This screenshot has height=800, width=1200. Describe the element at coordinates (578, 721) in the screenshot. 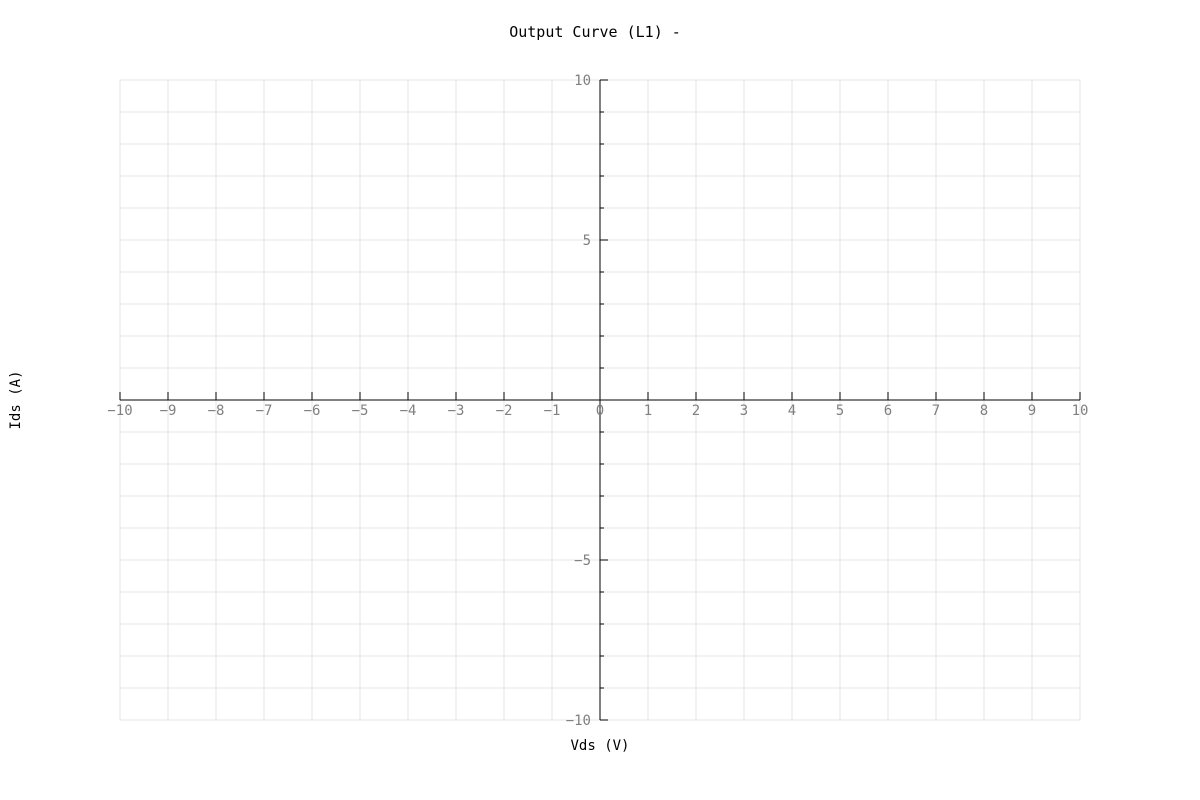

I see `y-tick-label: −10` at that location.